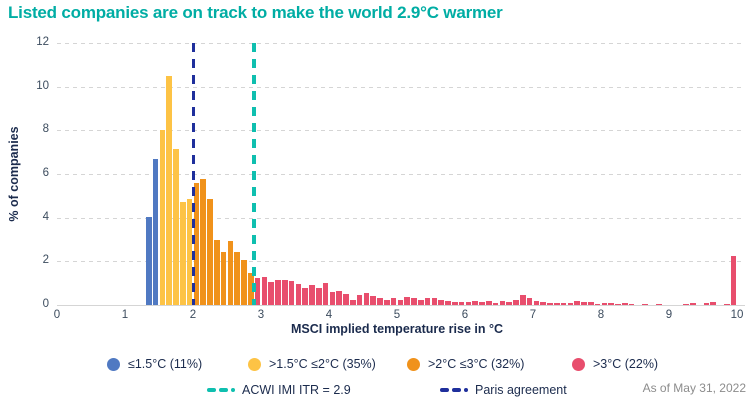 Image resolution: width=750 pixels, height=403 pixels. Describe the element at coordinates (669, 315) in the screenshot. I see `x-tick-label: 9` at that location.